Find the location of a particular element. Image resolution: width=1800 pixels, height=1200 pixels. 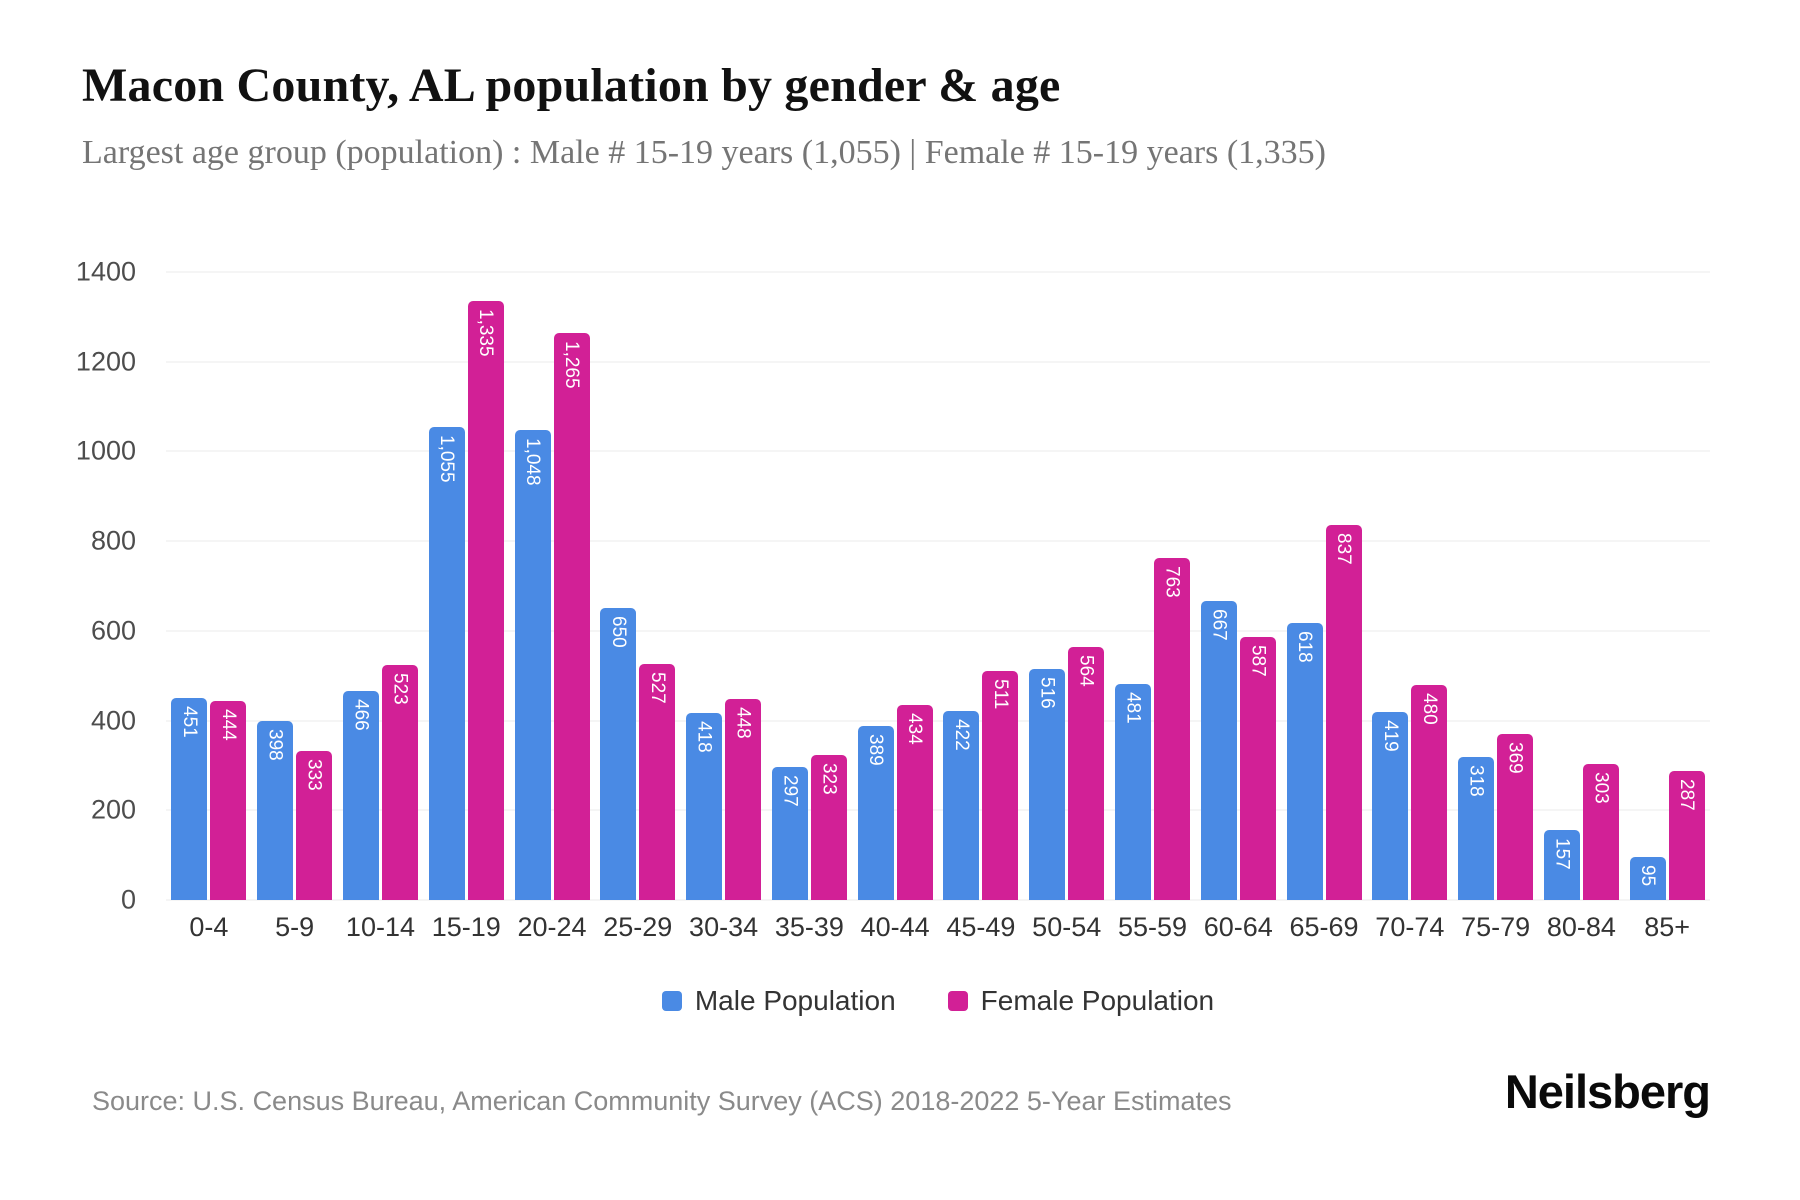

x-axis-tick-label: 75-79 is located at coordinates (1496, 927).